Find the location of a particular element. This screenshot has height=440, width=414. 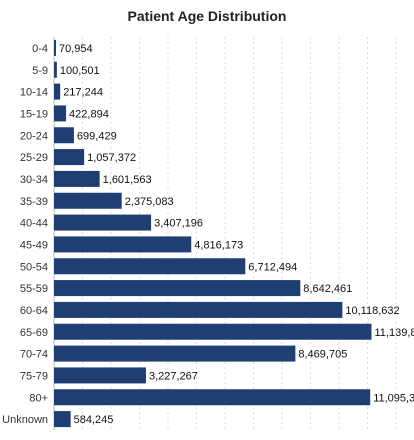

value-label: 1,057,372 is located at coordinates (111, 158).